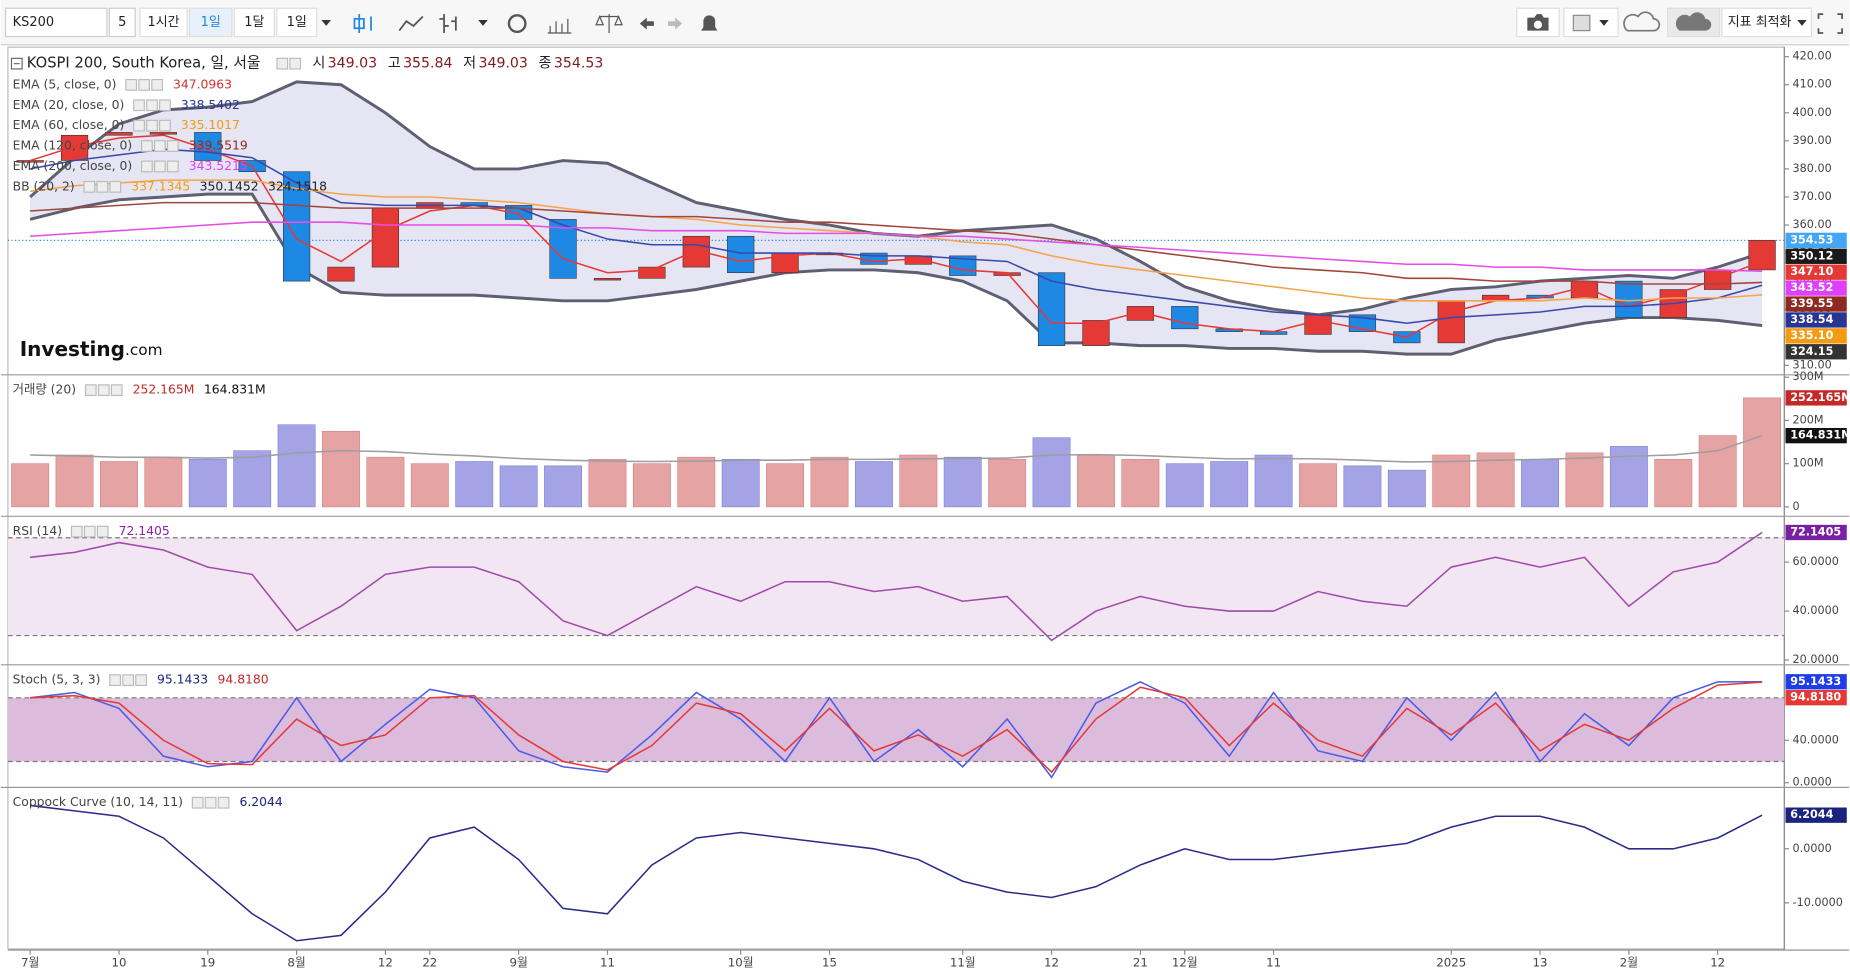  I want to click on symbol: KS200, so click(33, 22).